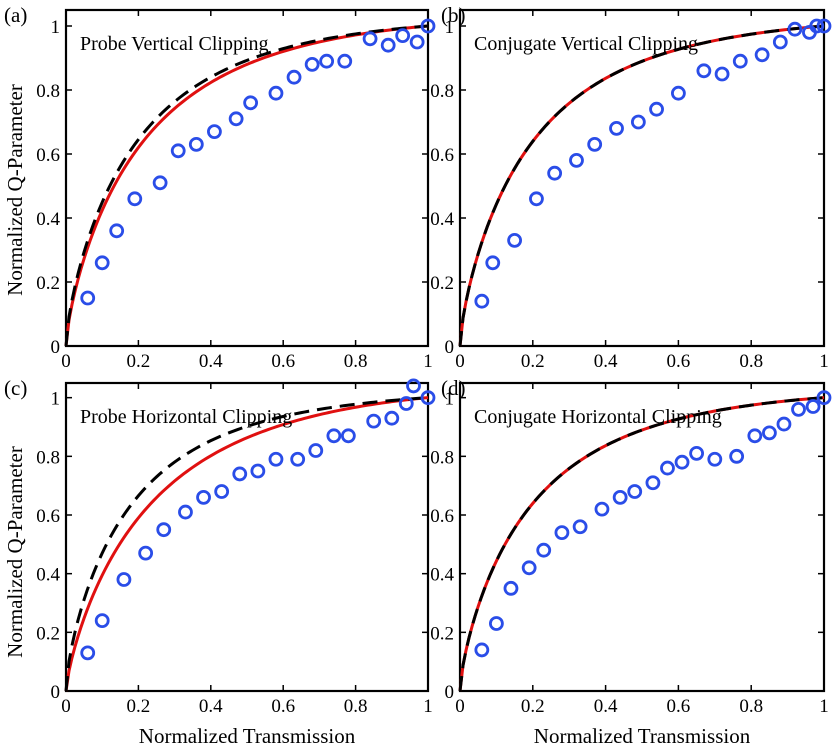  I want to click on x-tick-label: 0, so click(66, 361).